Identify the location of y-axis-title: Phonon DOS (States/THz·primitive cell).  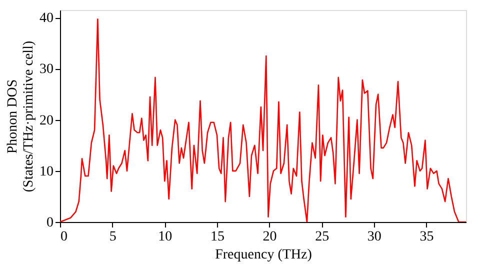
(21, 116).